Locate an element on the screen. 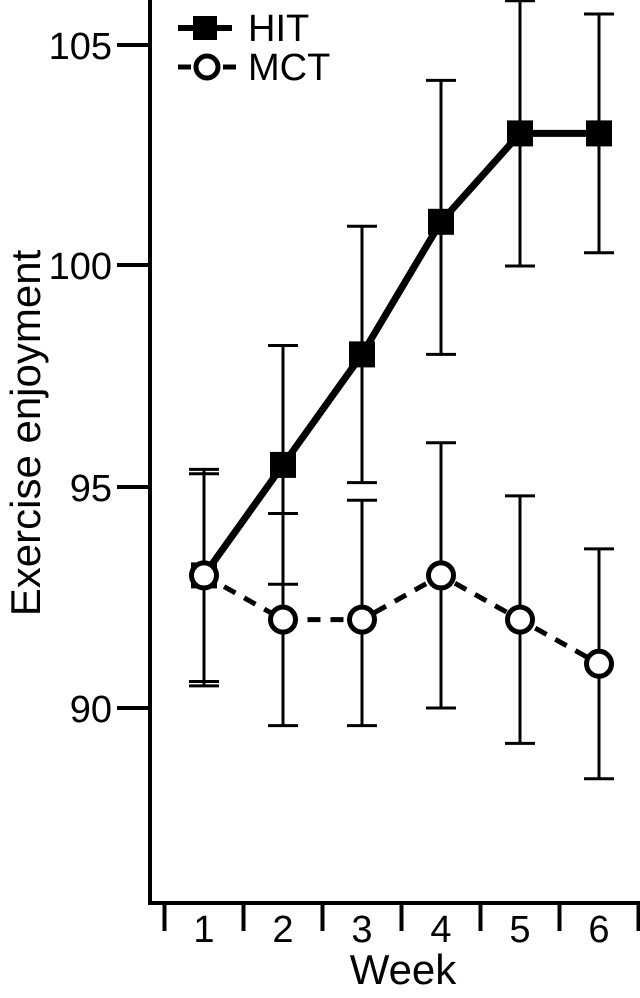 This screenshot has width=640, height=998. legend-hit-label: HIT is located at coordinates (278, 29).